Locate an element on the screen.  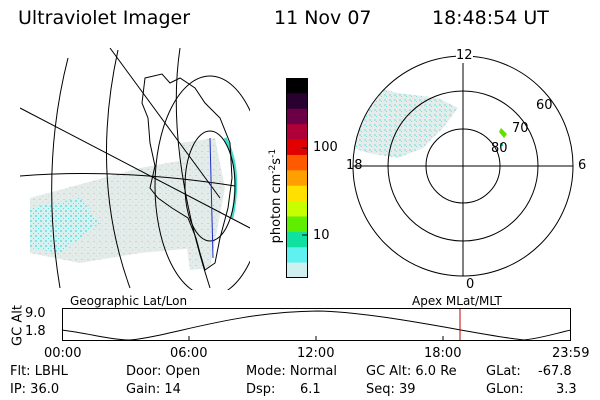
unit-base: photon cm is located at coordinates (277, 208).